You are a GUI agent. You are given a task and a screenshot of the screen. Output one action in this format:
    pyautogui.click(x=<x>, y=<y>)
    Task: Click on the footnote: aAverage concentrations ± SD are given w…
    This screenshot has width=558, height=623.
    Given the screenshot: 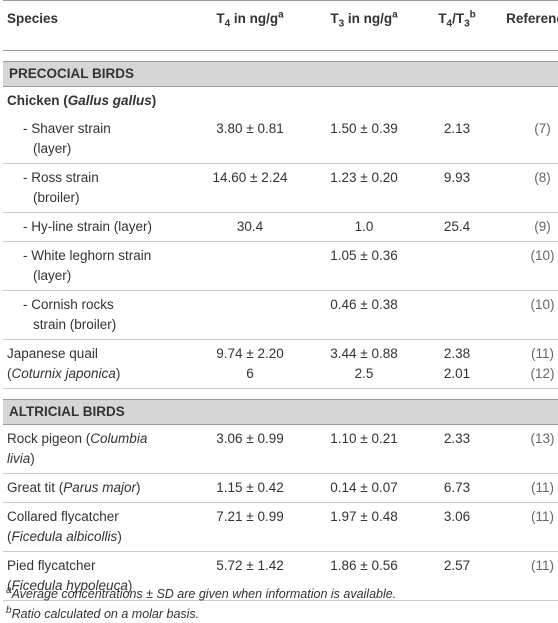 What is the action you would take?
    pyautogui.click(x=201, y=594)
    